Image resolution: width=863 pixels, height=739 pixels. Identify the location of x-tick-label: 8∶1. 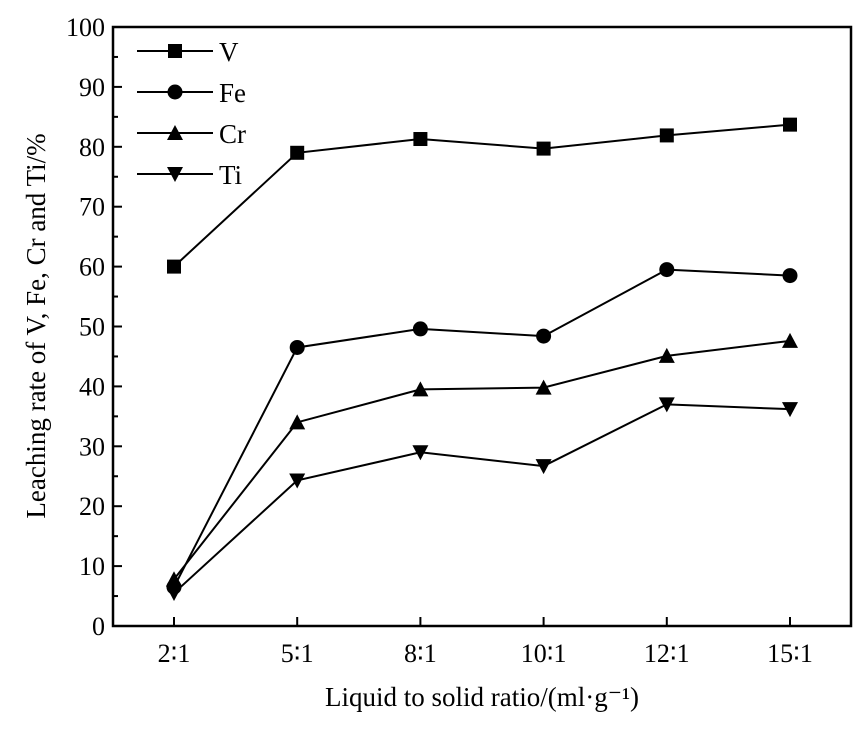
(420, 653).